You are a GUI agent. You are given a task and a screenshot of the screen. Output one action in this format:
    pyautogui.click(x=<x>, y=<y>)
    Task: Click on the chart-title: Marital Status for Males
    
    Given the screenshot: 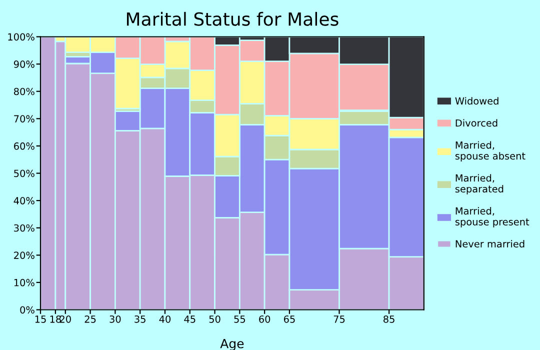 What is the action you would take?
    pyautogui.click(x=232, y=19)
    